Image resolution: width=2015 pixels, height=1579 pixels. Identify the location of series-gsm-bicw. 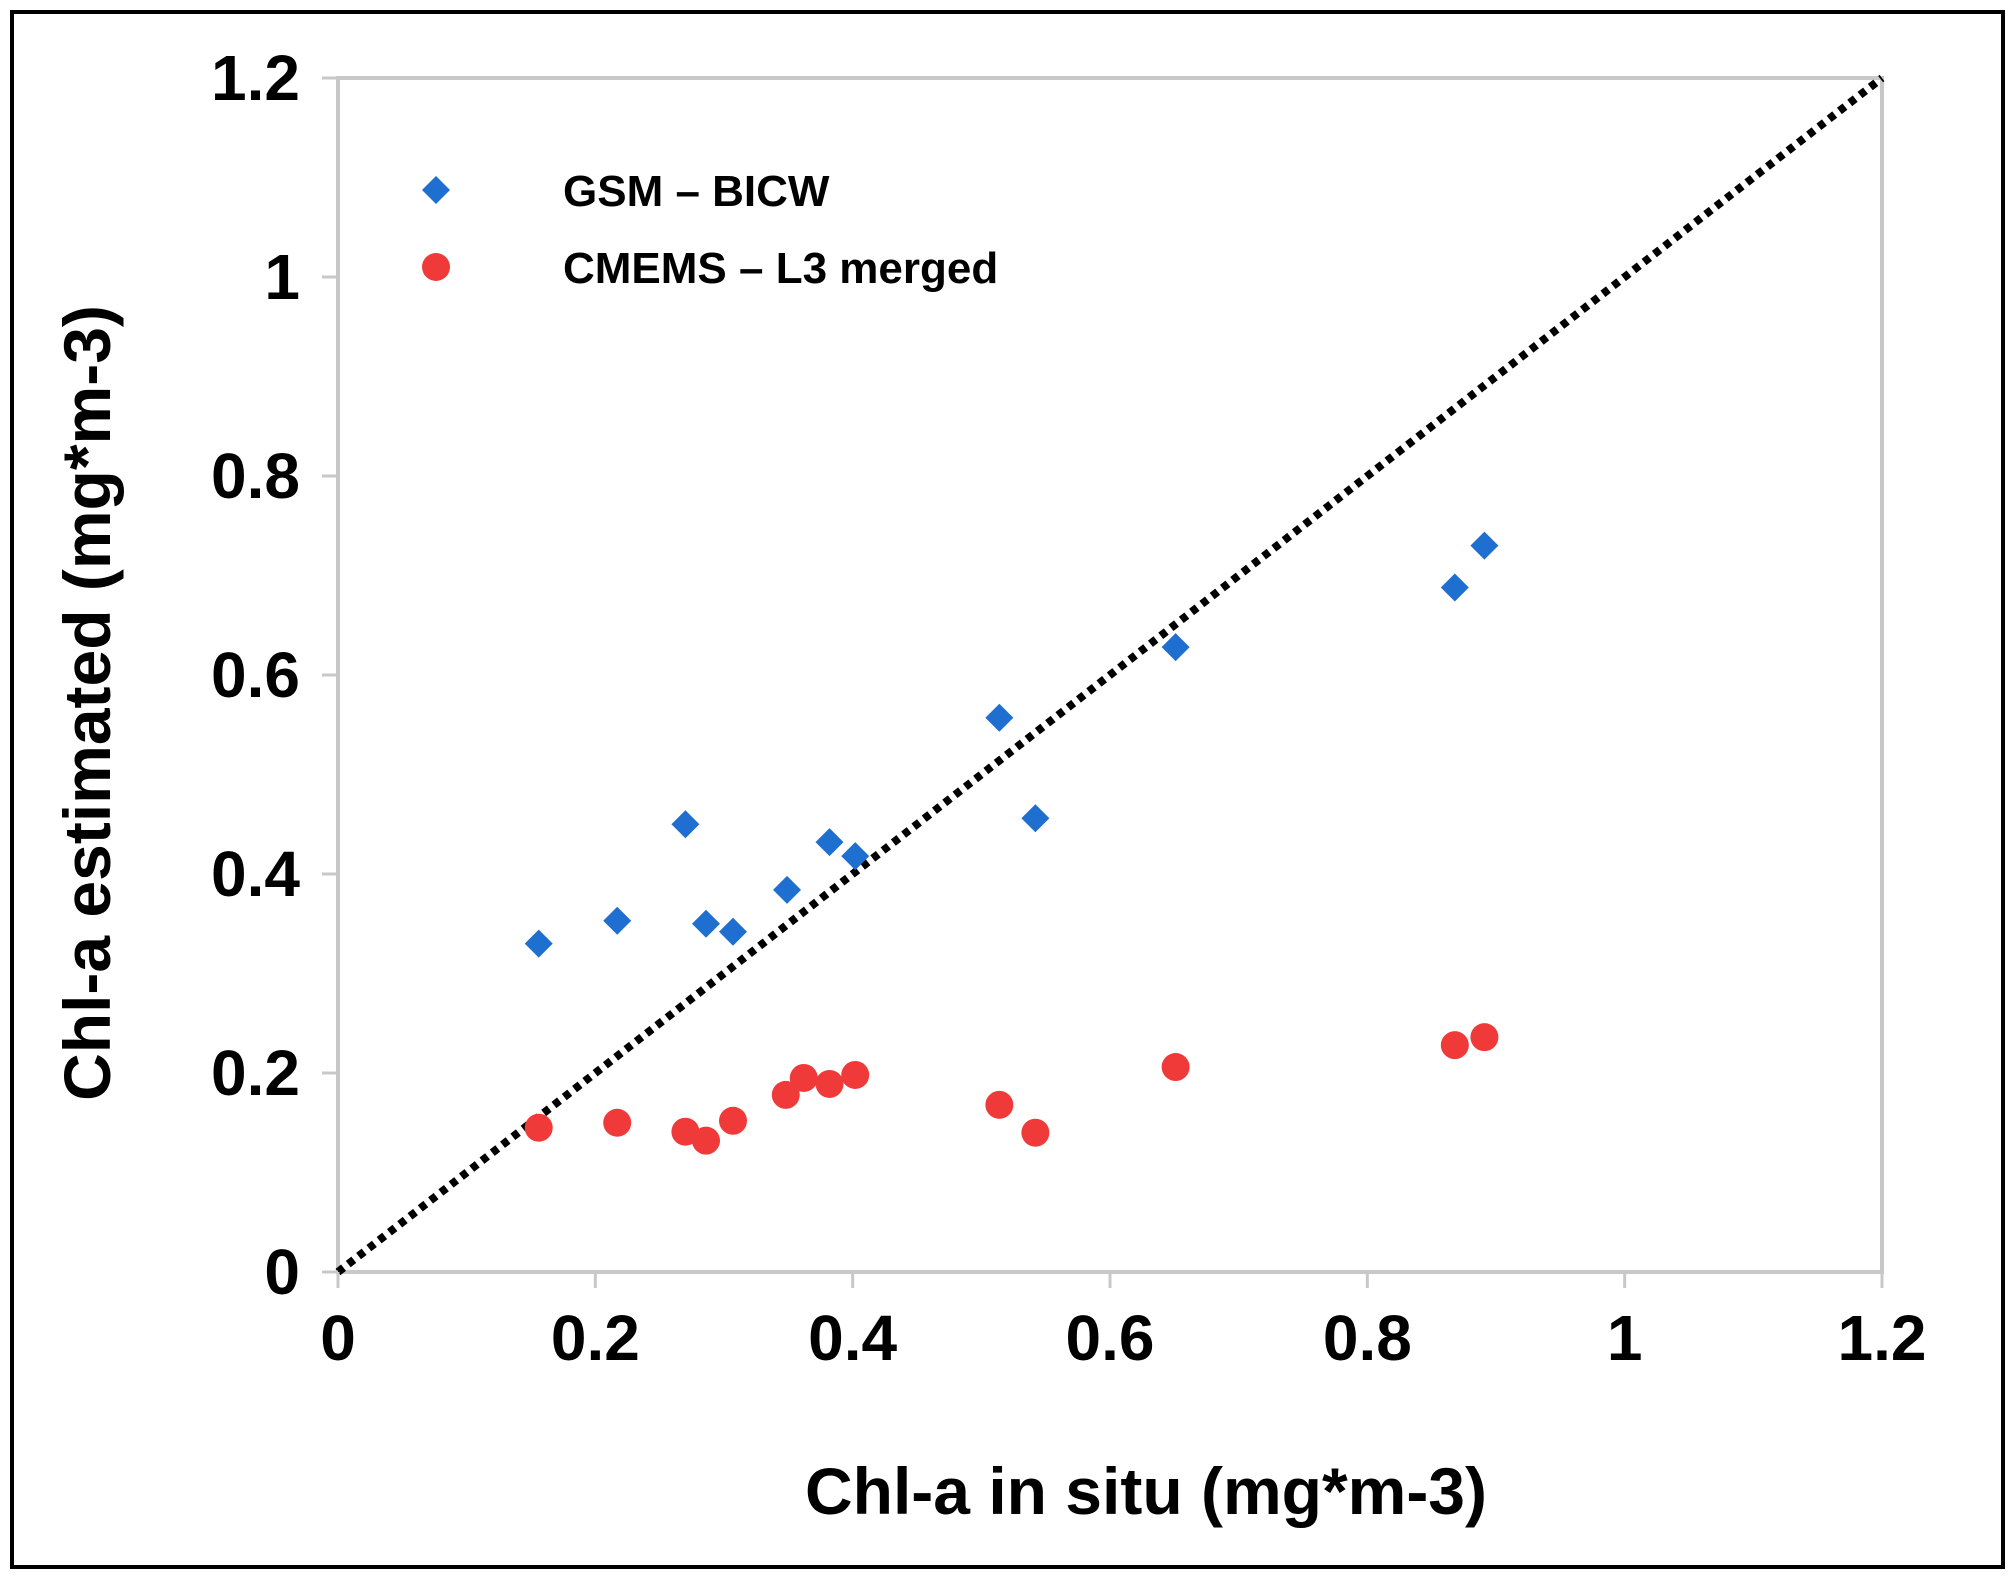
(1011, 744).